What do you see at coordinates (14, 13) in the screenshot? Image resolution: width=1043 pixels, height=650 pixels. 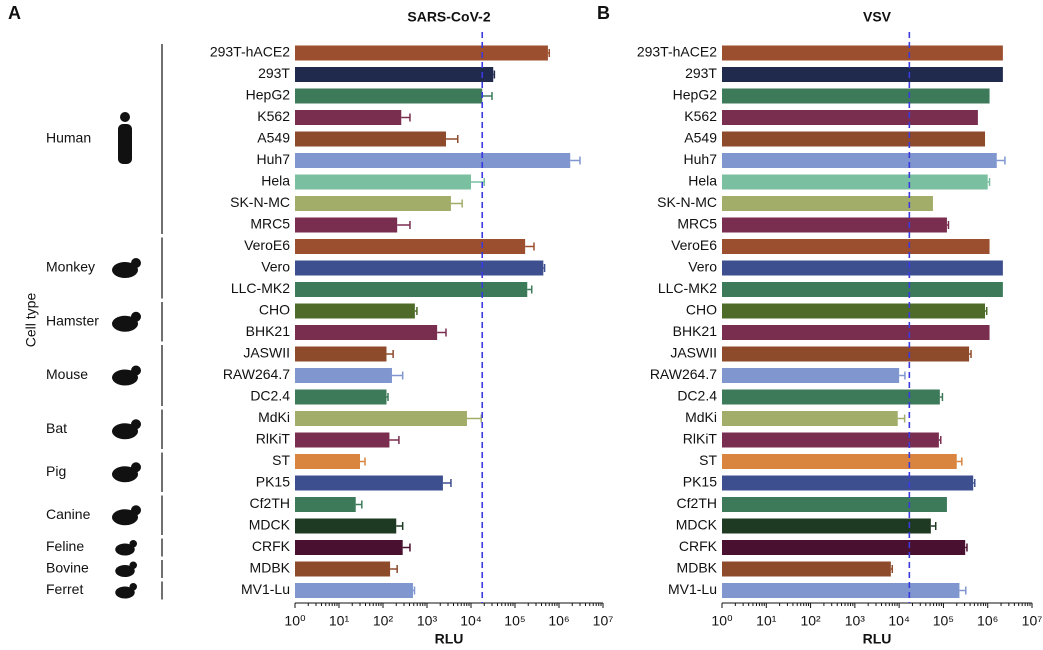 I see `panel-label: A` at bounding box center [14, 13].